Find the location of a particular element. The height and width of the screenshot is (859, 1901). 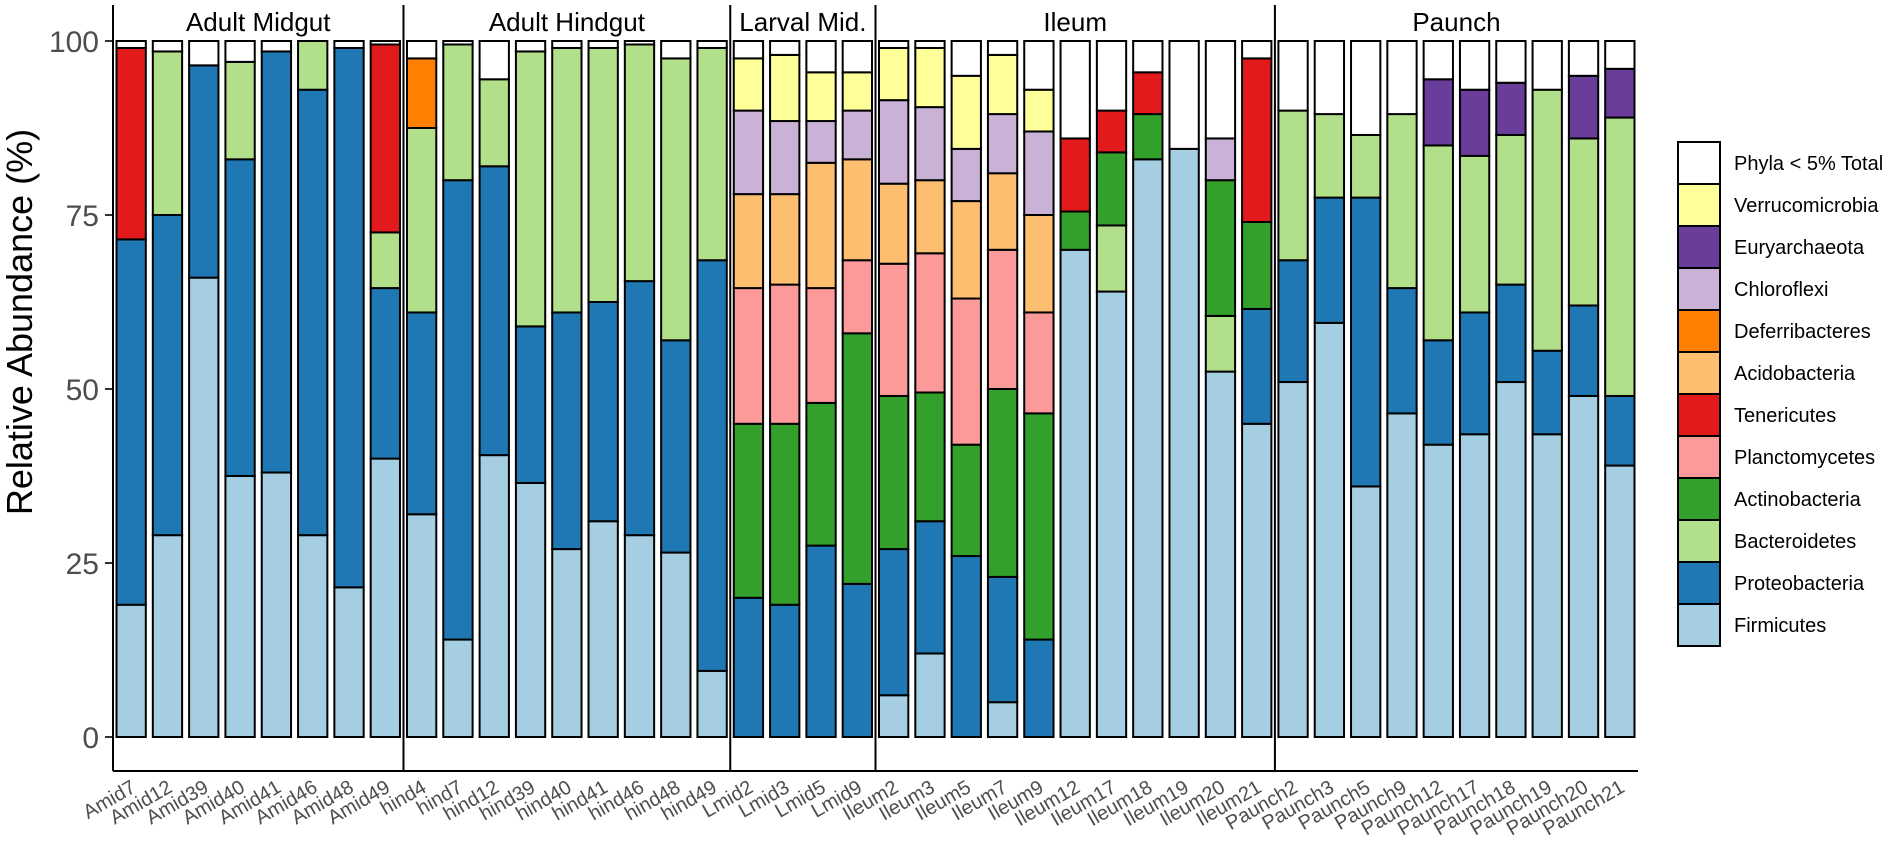

bar-segment-paunch20-phyla-5-total is located at coordinates (1583, 58).